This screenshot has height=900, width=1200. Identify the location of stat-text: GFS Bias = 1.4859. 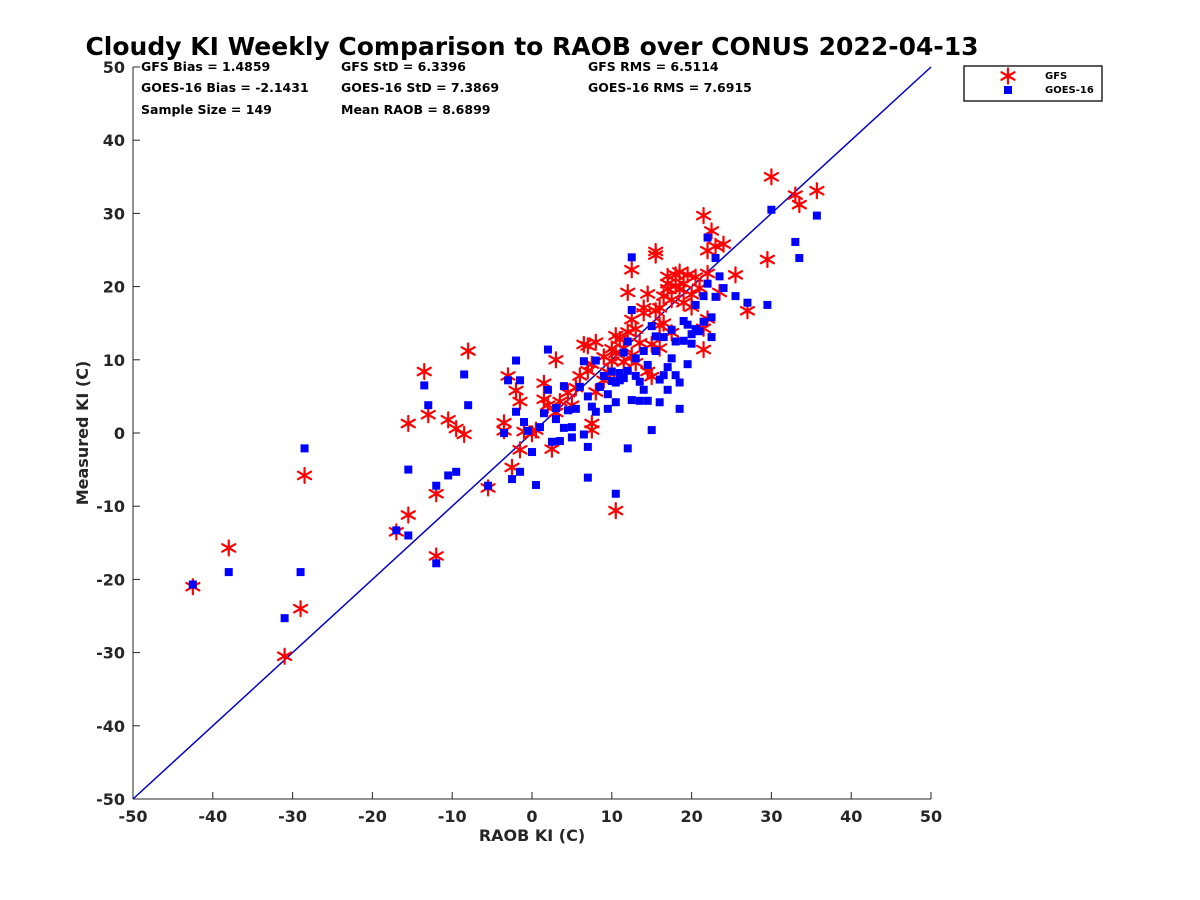
(205, 66).